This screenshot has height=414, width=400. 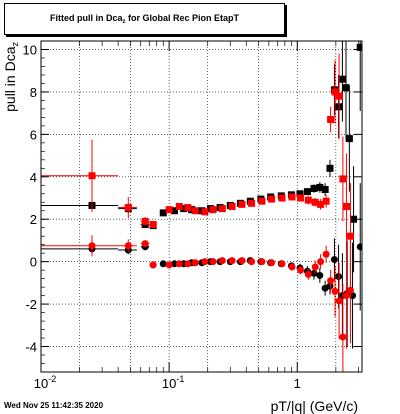 I want to click on y-axis-label-main: pull in Dca, so click(x=10, y=79).